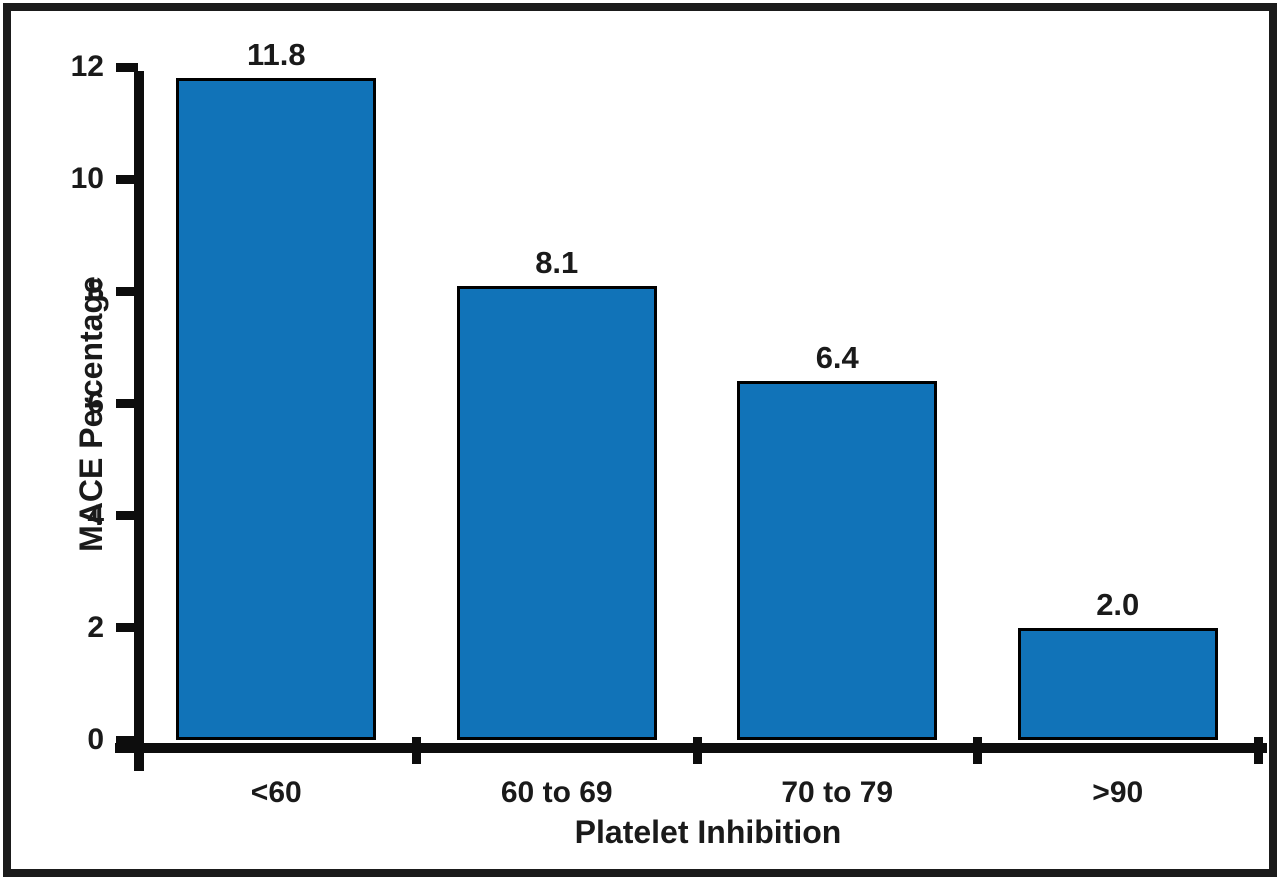 The height and width of the screenshot is (880, 1280). I want to click on x-category-label: <60, so click(276, 792).